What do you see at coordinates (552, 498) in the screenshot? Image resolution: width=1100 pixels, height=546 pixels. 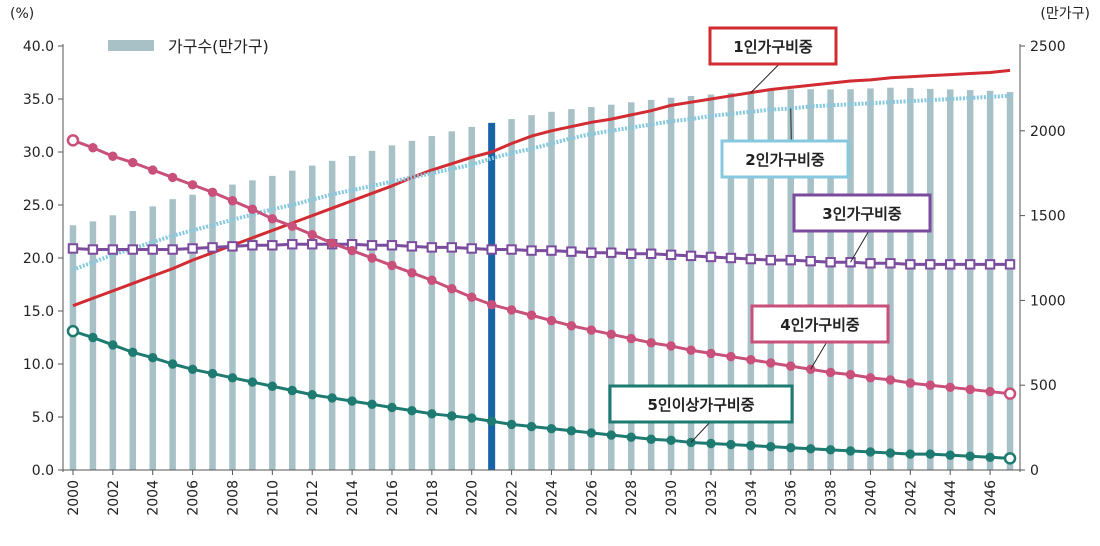 I see `x-tick-label: 2024` at bounding box center [552, 498].